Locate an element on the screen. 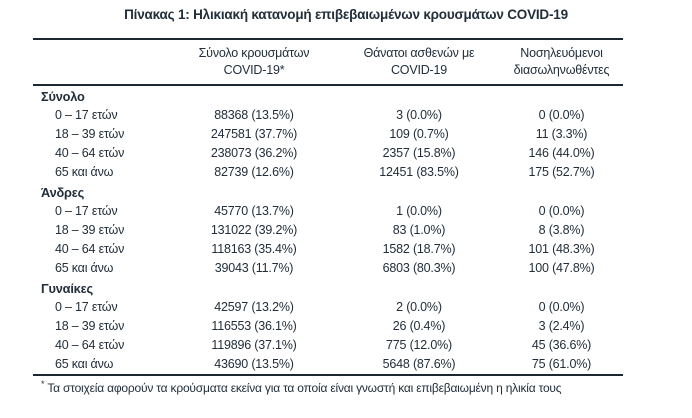 The width and height of the screenshot is (692, 418). total-cases-cell: 88368 (13.5%) is located at coordinates (254, 115).